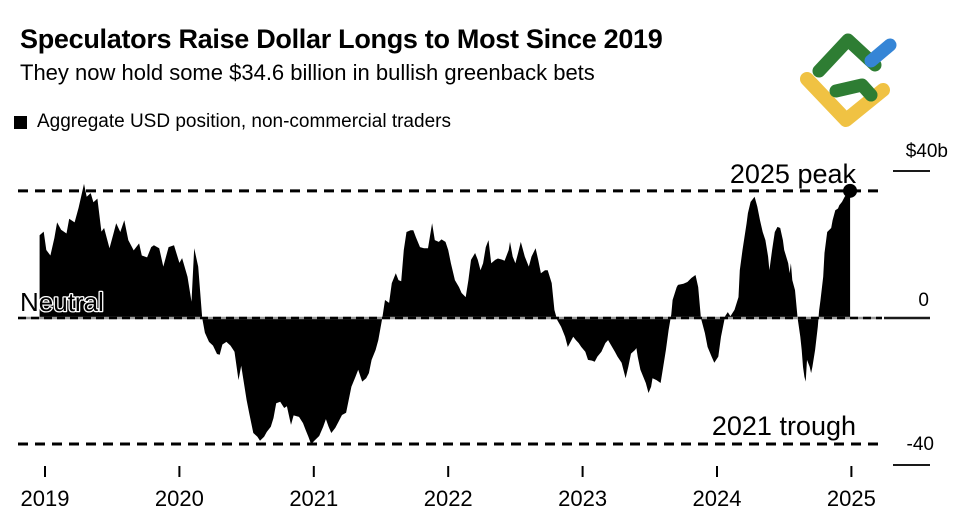 Image resolution: width=962 pixels, height=526 pixels. Describe the element at coordinates (582, 498) in the screenshot. I see `x-axis-label: 2023` at that location.